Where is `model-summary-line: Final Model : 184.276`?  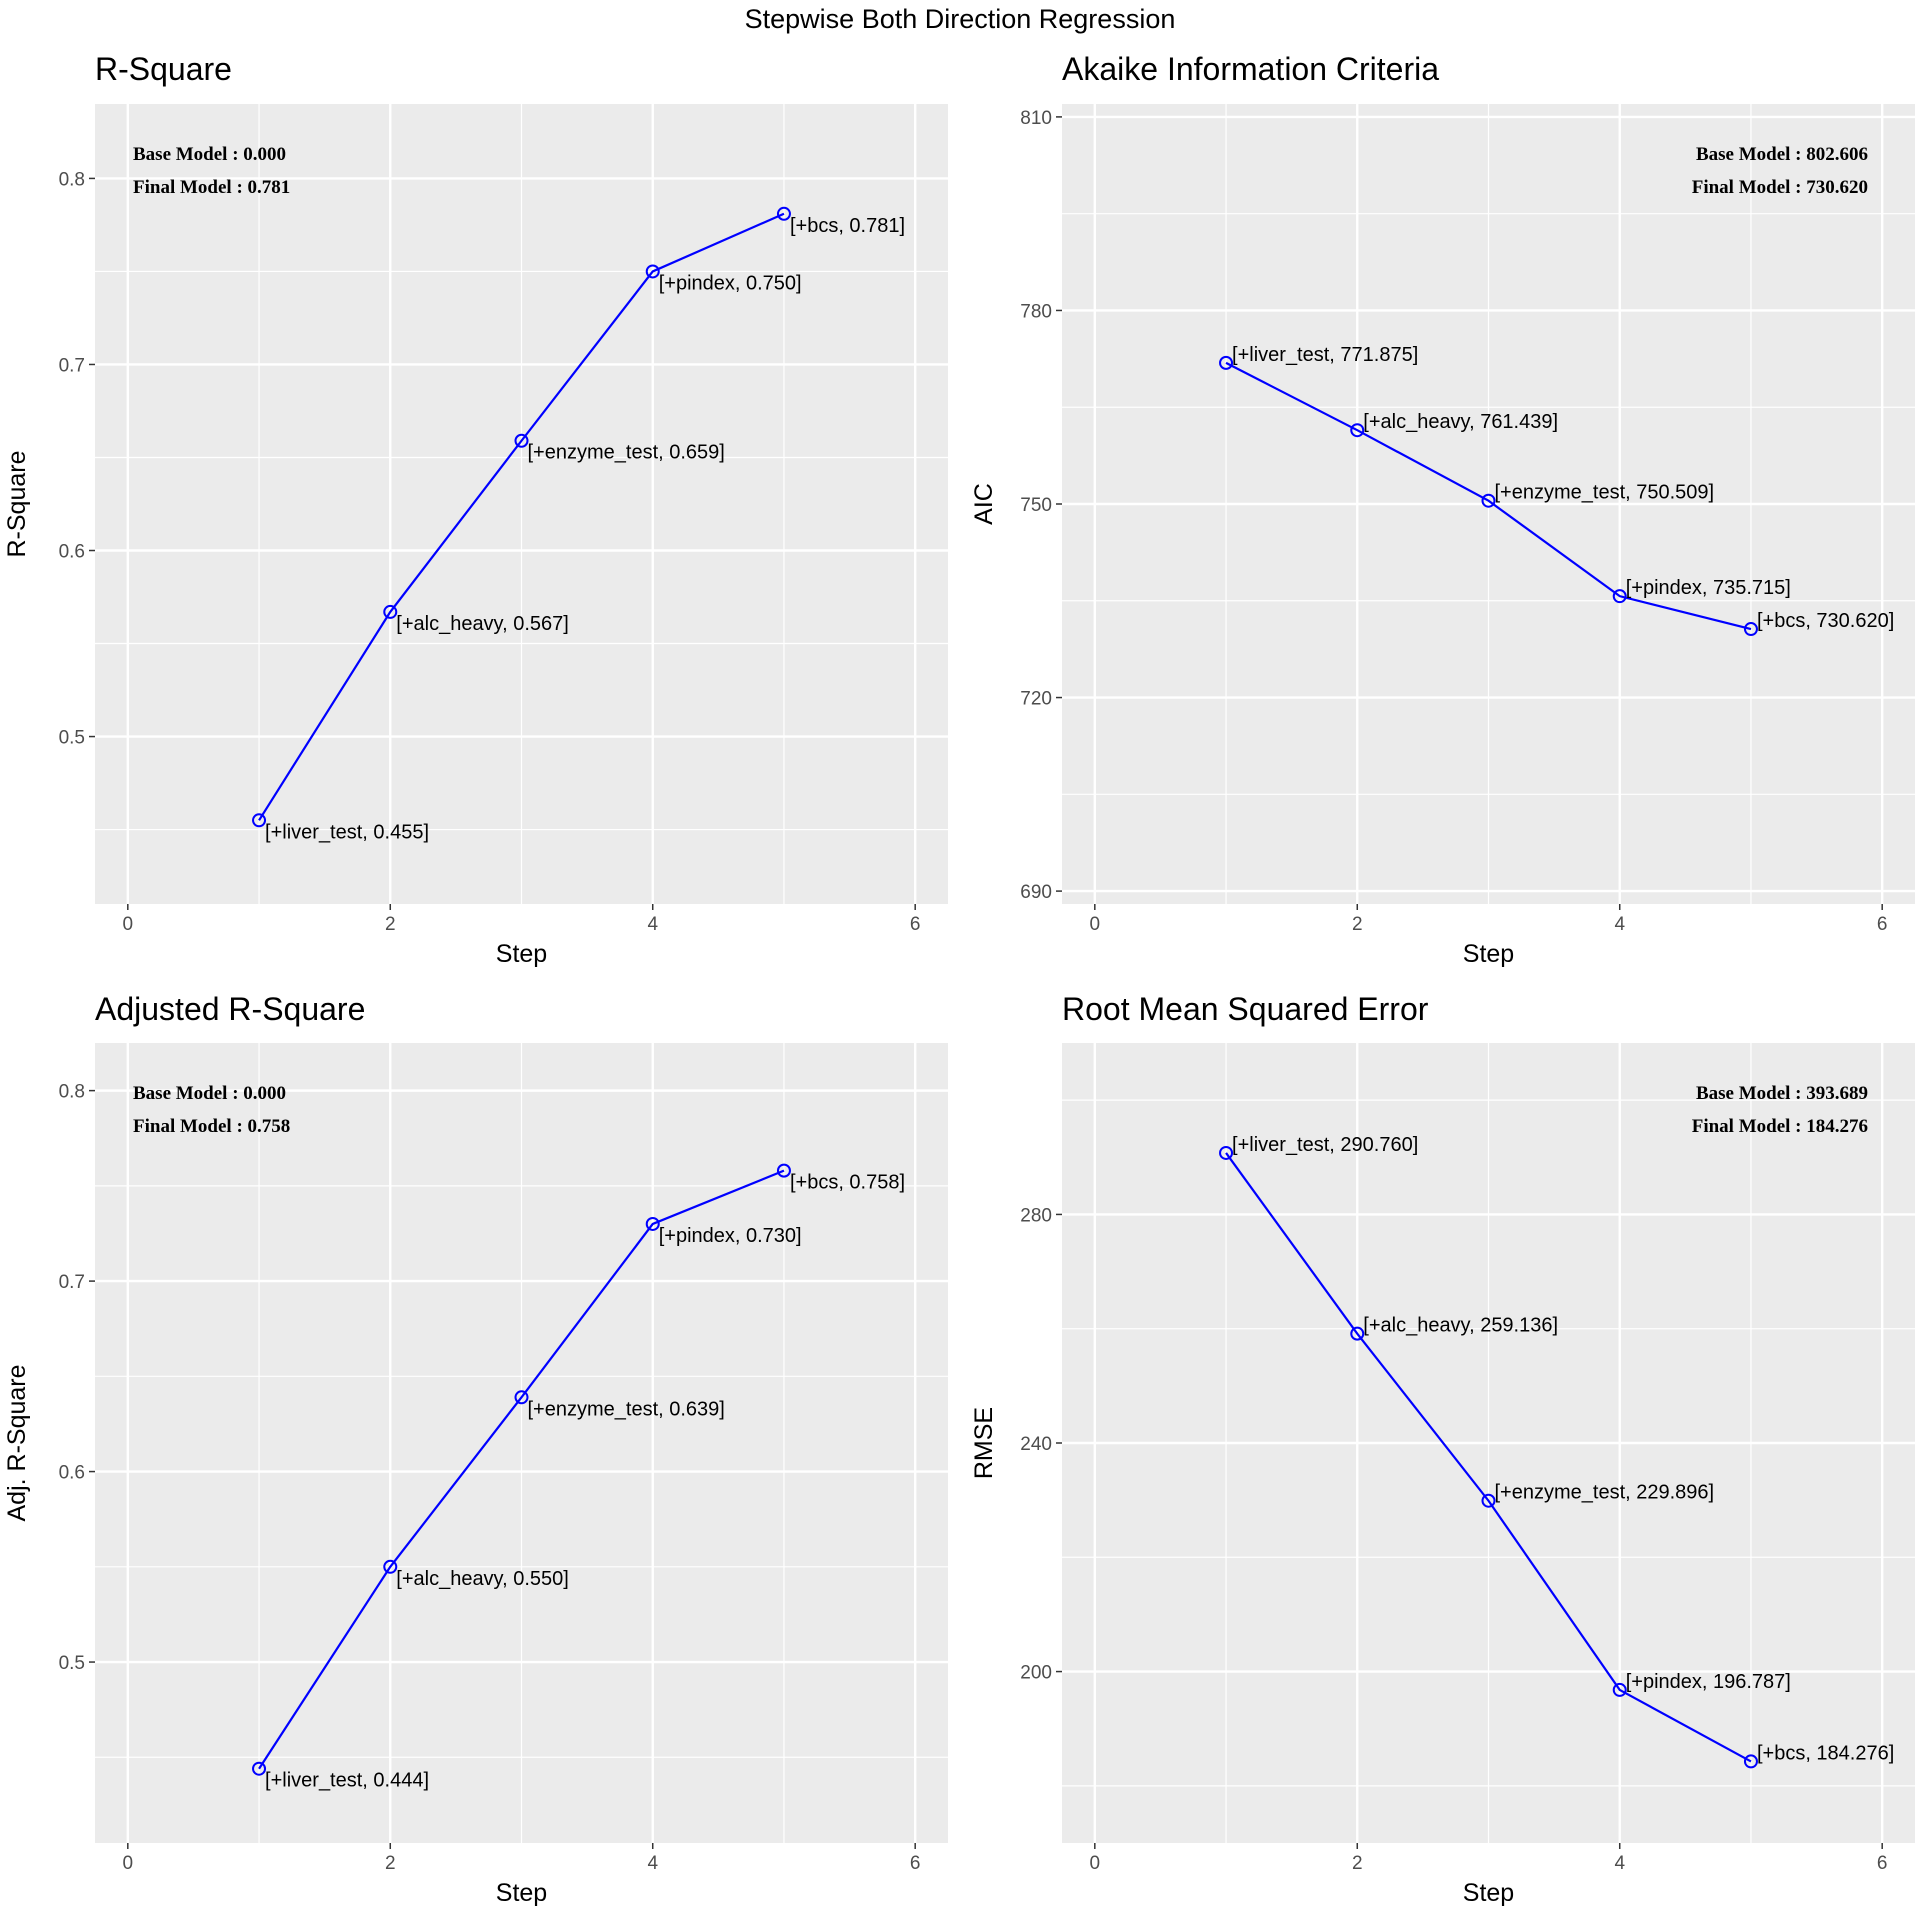 model-summary-line: Final Model : 184.276 is located at coordinates (1780, 1126).